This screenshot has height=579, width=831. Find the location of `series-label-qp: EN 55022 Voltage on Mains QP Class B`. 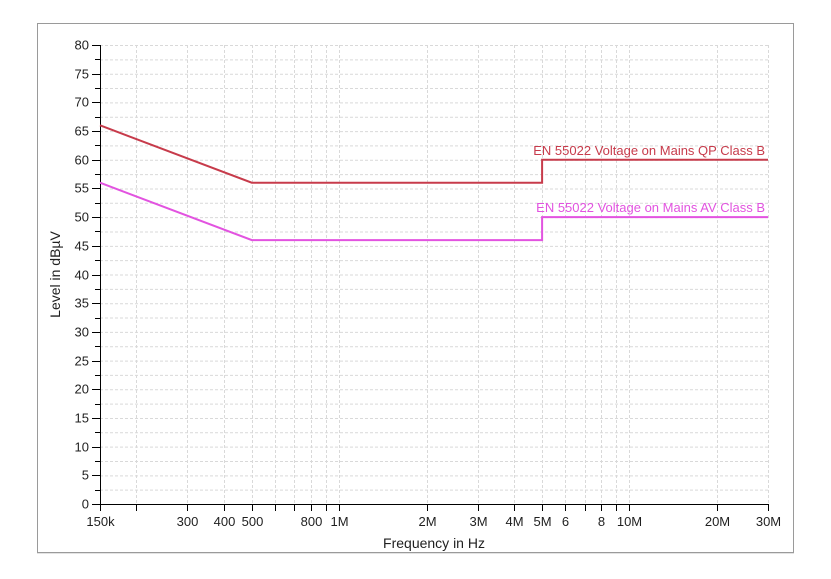

series-label-qp: EN 55022 Voltage on Mains QP Class B is located at coordinates (649, 150).